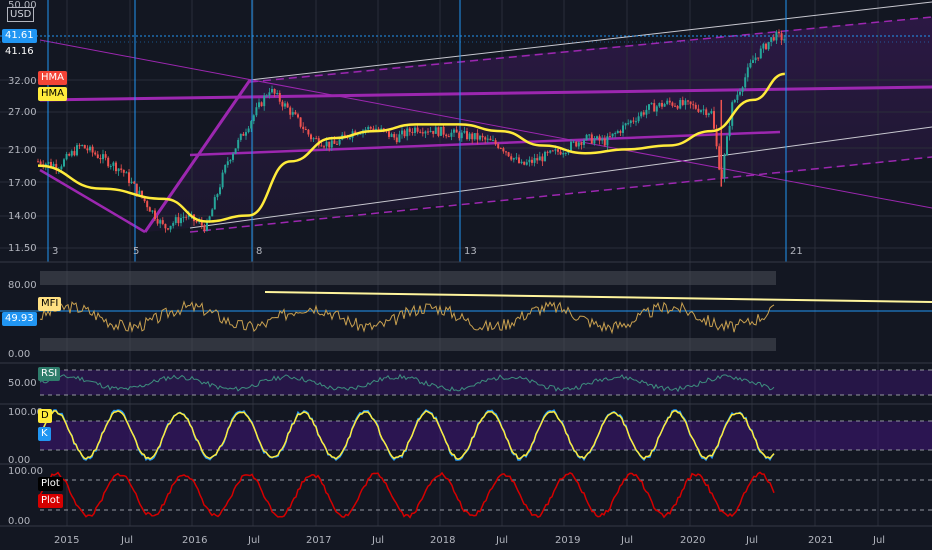 This screenshot has width=932, height=550. I want to click on wave-labels: 3 5 8 13 21, so click(427, 251).